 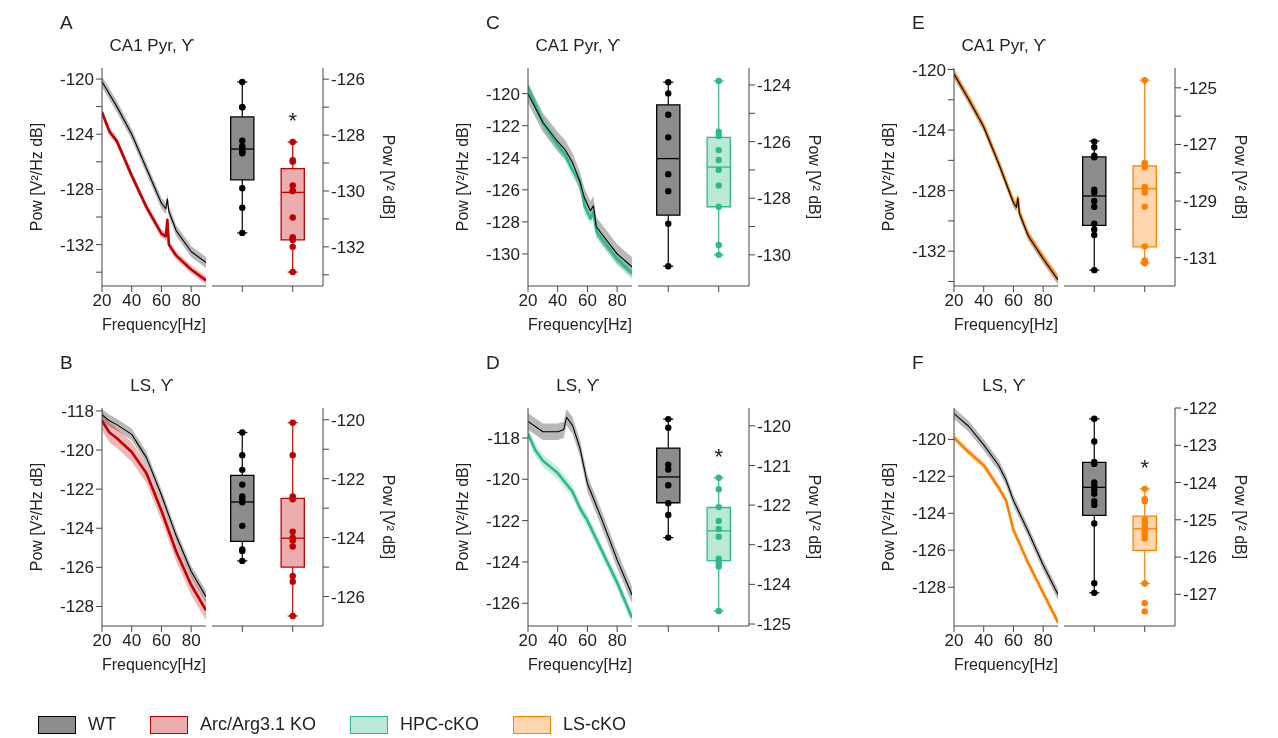 What do you see at coordinates (493, 23) in the screenshot?
I see `text: C` at bounding box center [493, 23].